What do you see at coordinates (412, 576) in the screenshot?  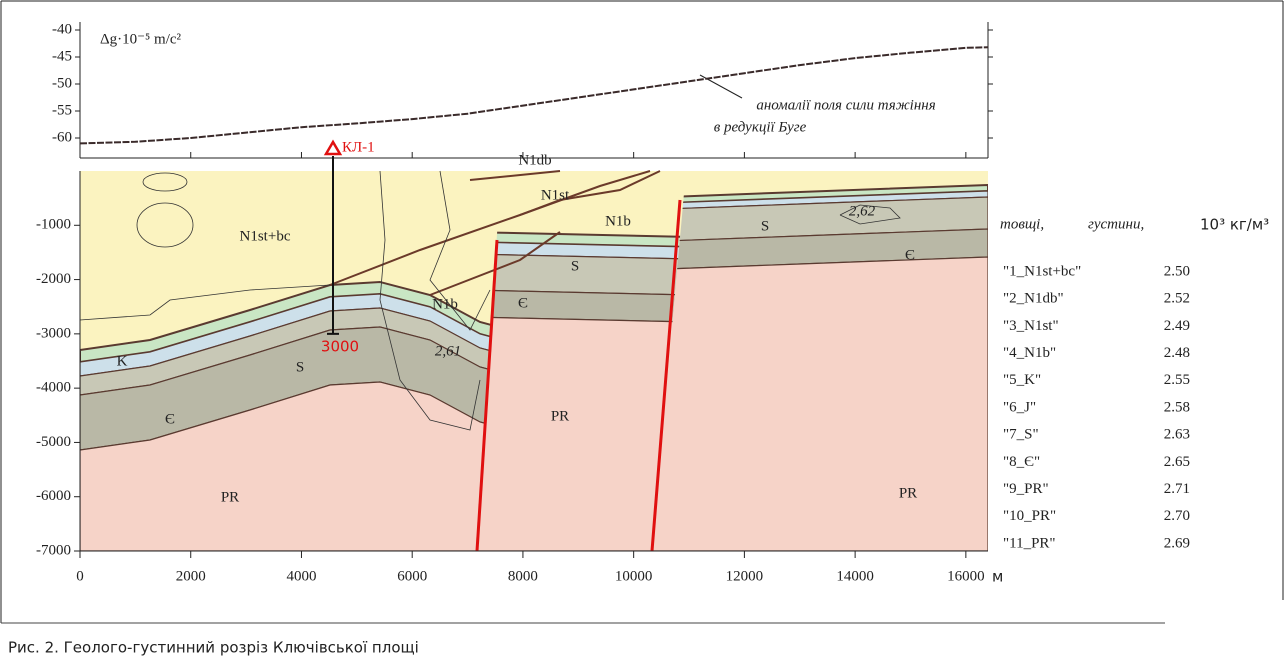 I see `x-tick-label: 6000` at bounding box center [412, 576].